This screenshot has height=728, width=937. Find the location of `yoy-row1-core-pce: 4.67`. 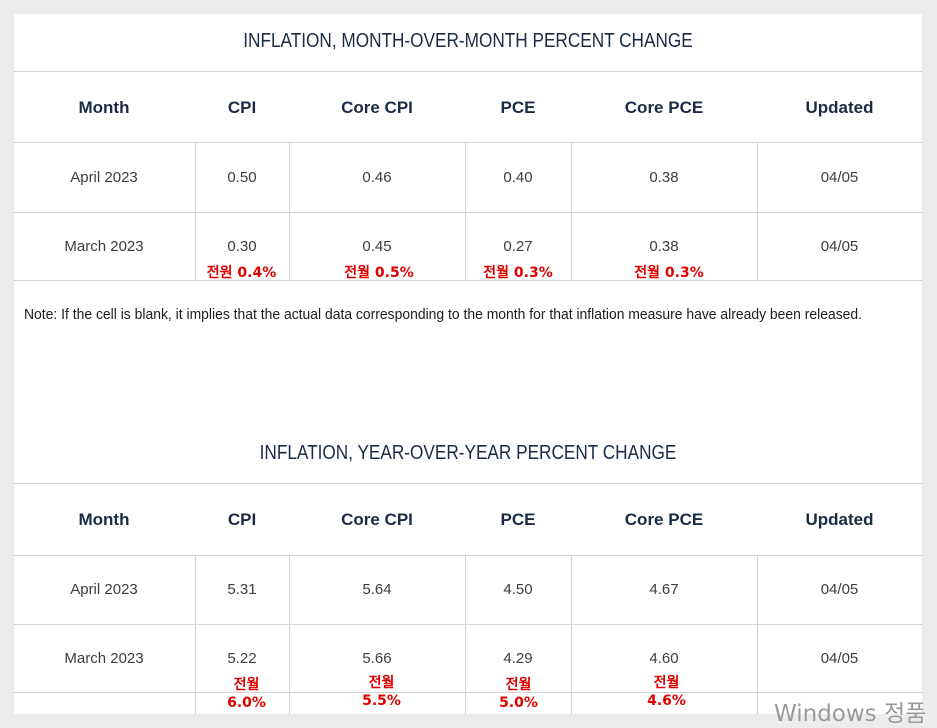

yoy-row1-core-pce: 4.67 is located at coordinates (664, 589).